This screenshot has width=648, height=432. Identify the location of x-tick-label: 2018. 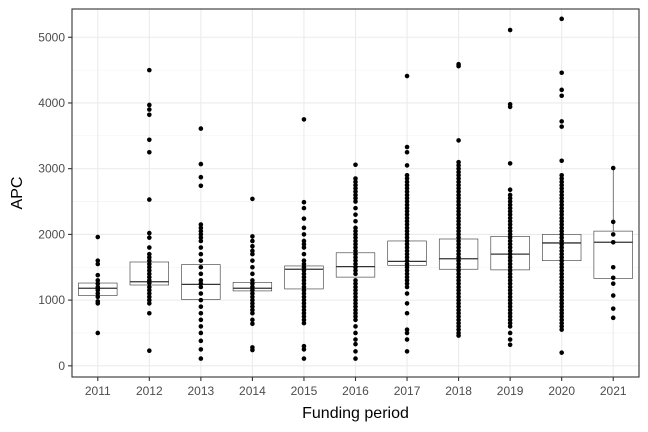
(458, 391).